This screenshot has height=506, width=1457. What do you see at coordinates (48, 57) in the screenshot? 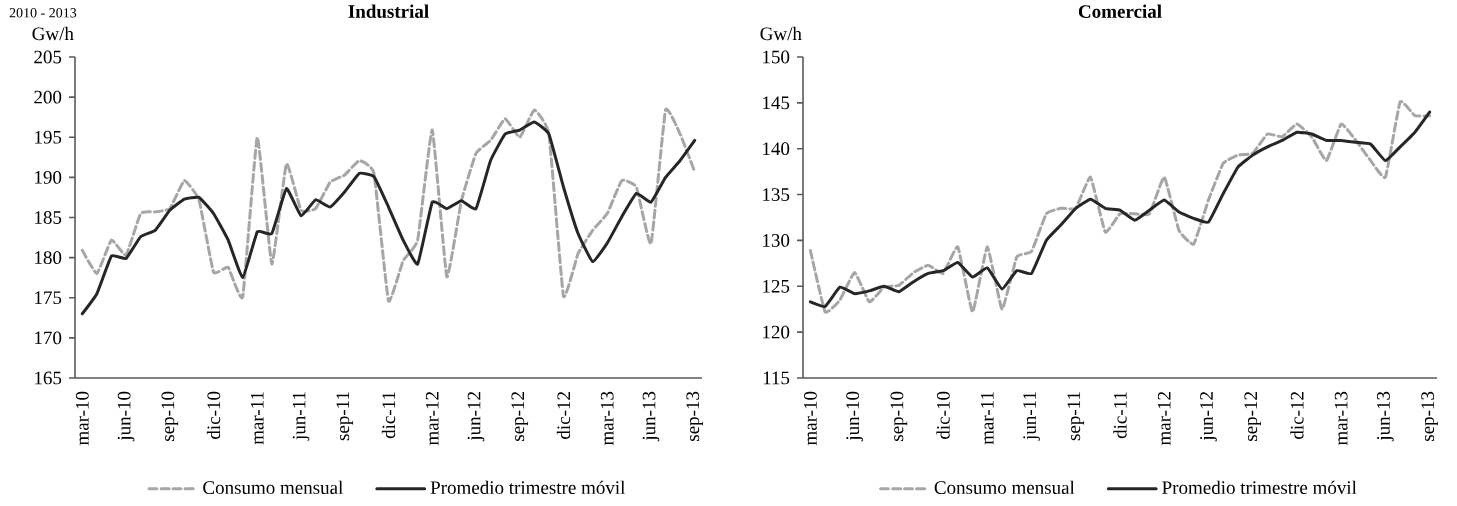
I see `y-tick-label: 205` at bounding box center [48, 57].